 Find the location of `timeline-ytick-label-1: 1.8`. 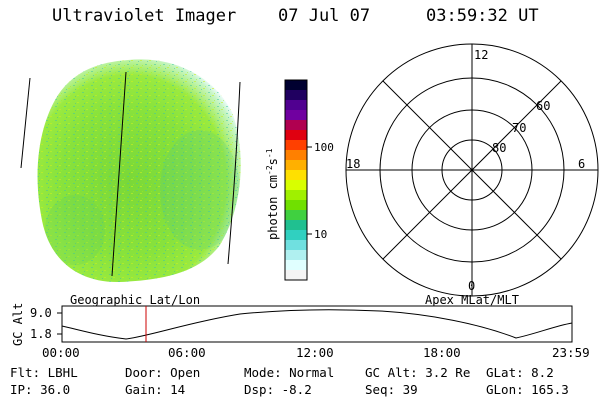

timeline-ytick-label-1: 1.8 is located at coordinates (41, 334).